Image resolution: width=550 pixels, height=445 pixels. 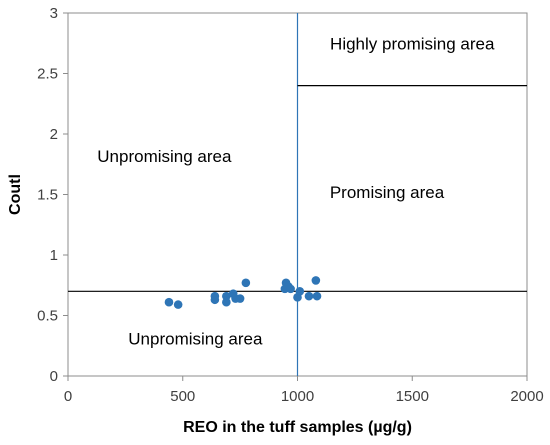 I want to click on data-points, so click(x=243, y=292).